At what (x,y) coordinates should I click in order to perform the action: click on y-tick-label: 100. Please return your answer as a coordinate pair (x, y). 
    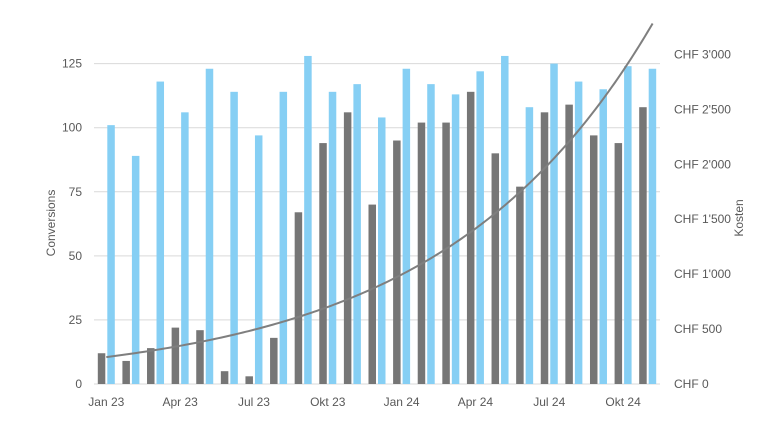
    Looking at the image, I should click on (72, 128).